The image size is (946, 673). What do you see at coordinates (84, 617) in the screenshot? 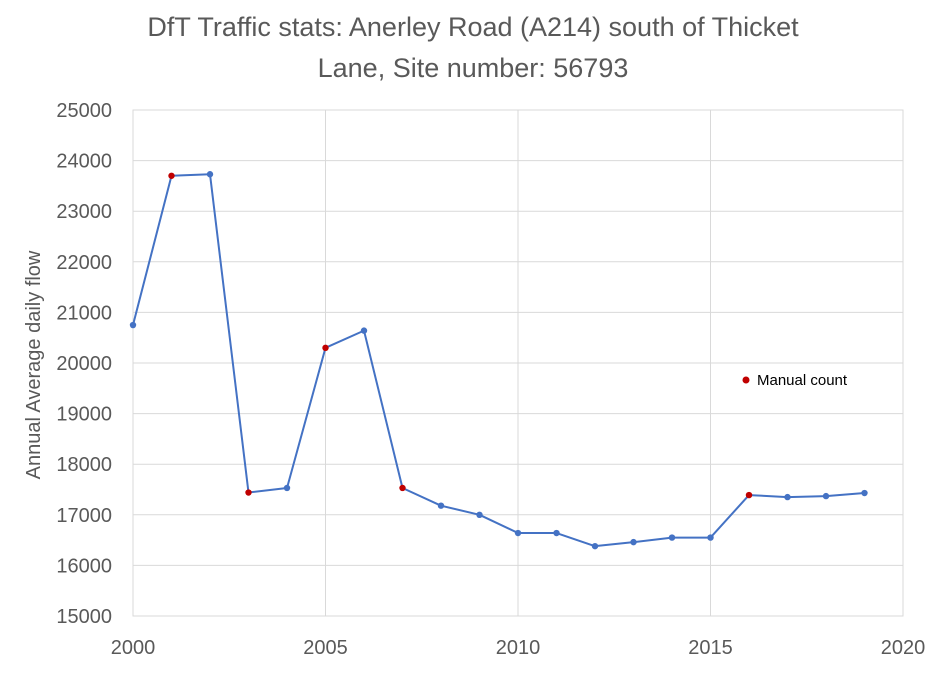
I see `y-tick-label: 15000` at bounding box center [84, 617].